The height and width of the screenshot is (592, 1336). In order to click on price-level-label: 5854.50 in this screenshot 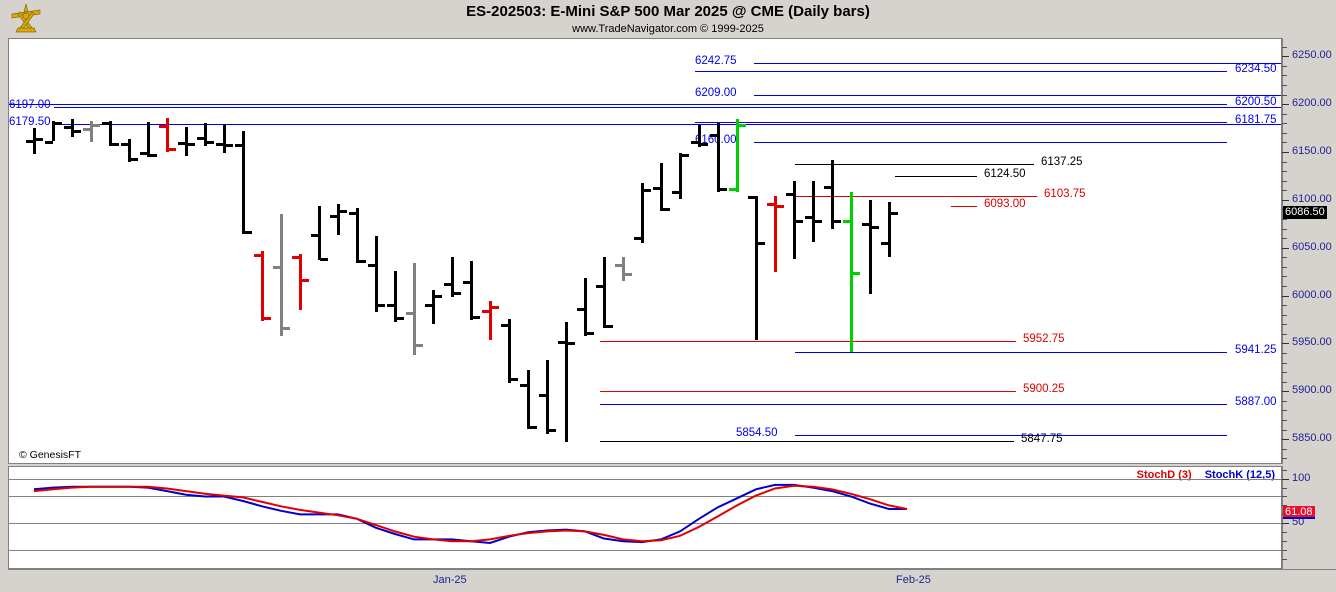, I will do `click(757, 433)`.